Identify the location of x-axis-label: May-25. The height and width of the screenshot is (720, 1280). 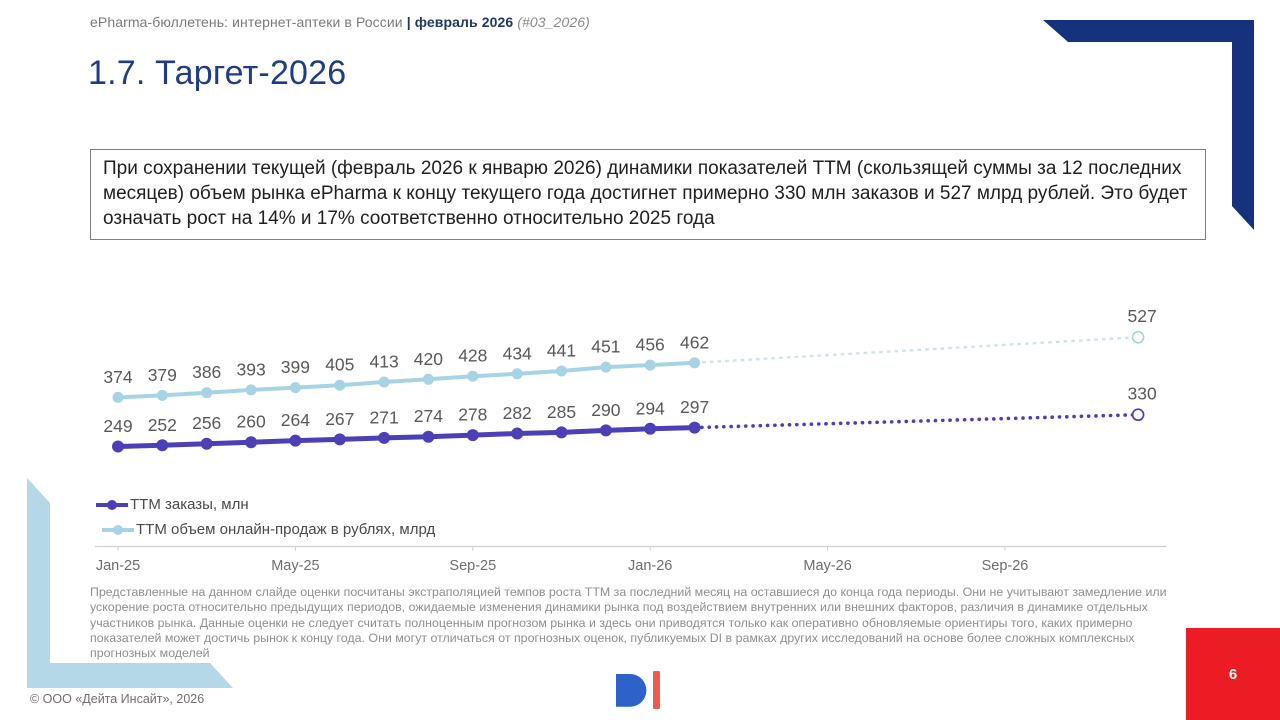
(295, 566).